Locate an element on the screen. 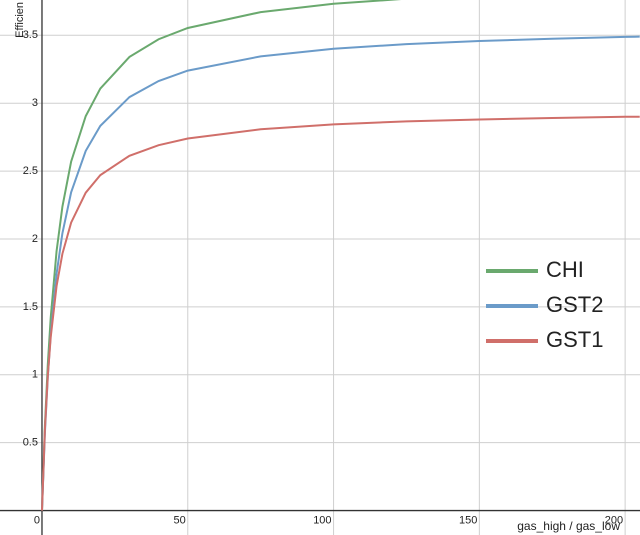 This screenshot has height=535, width=640. y-tick-label: 0.5 is located at coordinates (30, 443).